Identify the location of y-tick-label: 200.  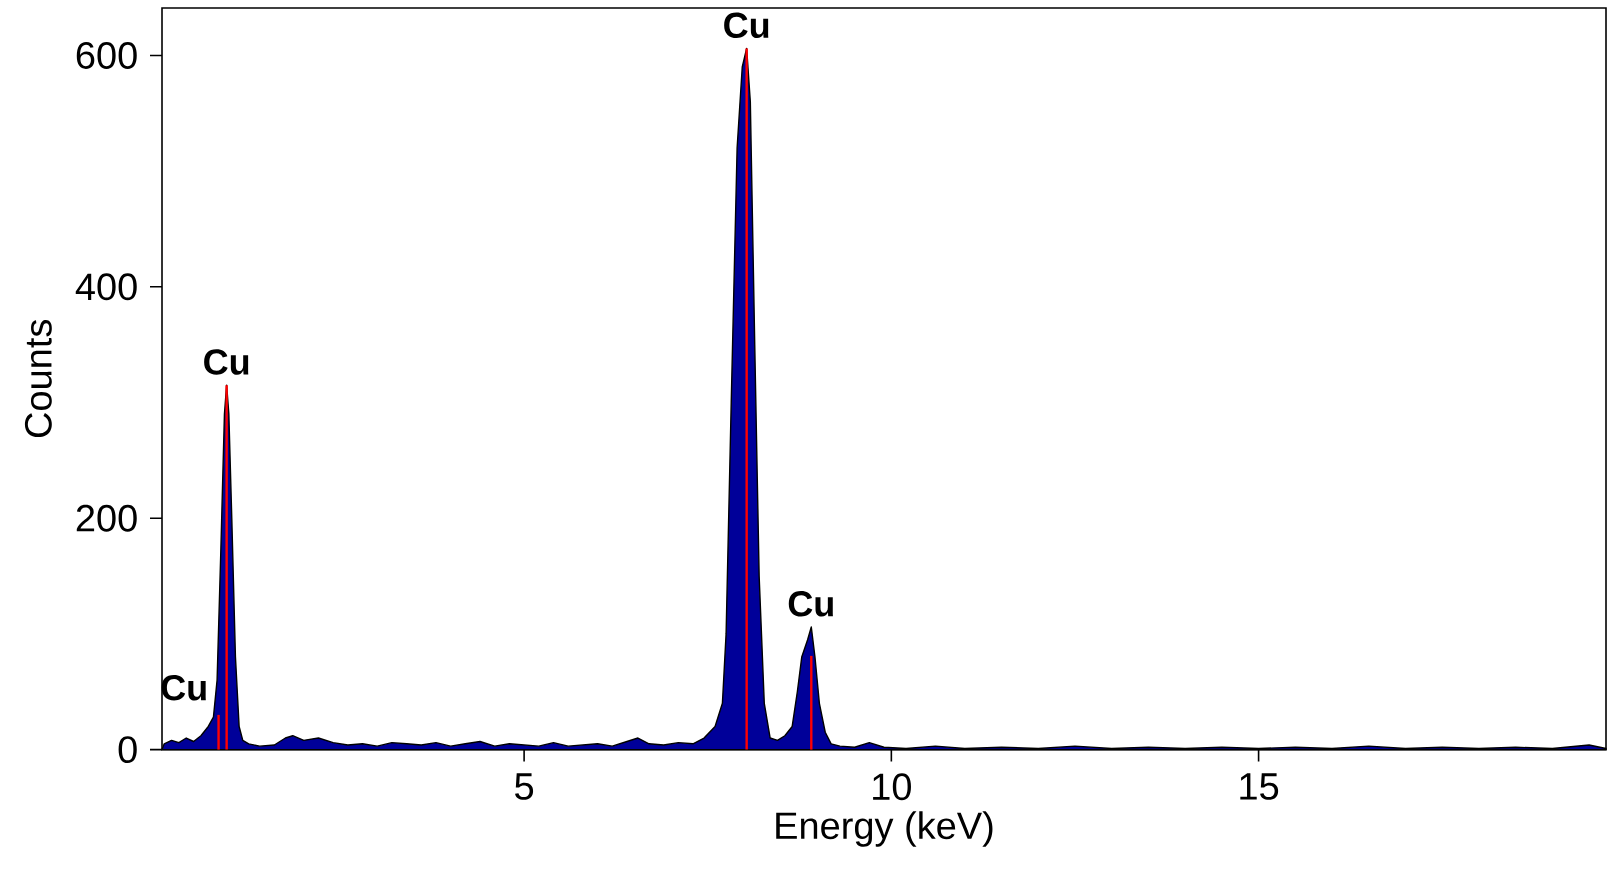
(106, 518).